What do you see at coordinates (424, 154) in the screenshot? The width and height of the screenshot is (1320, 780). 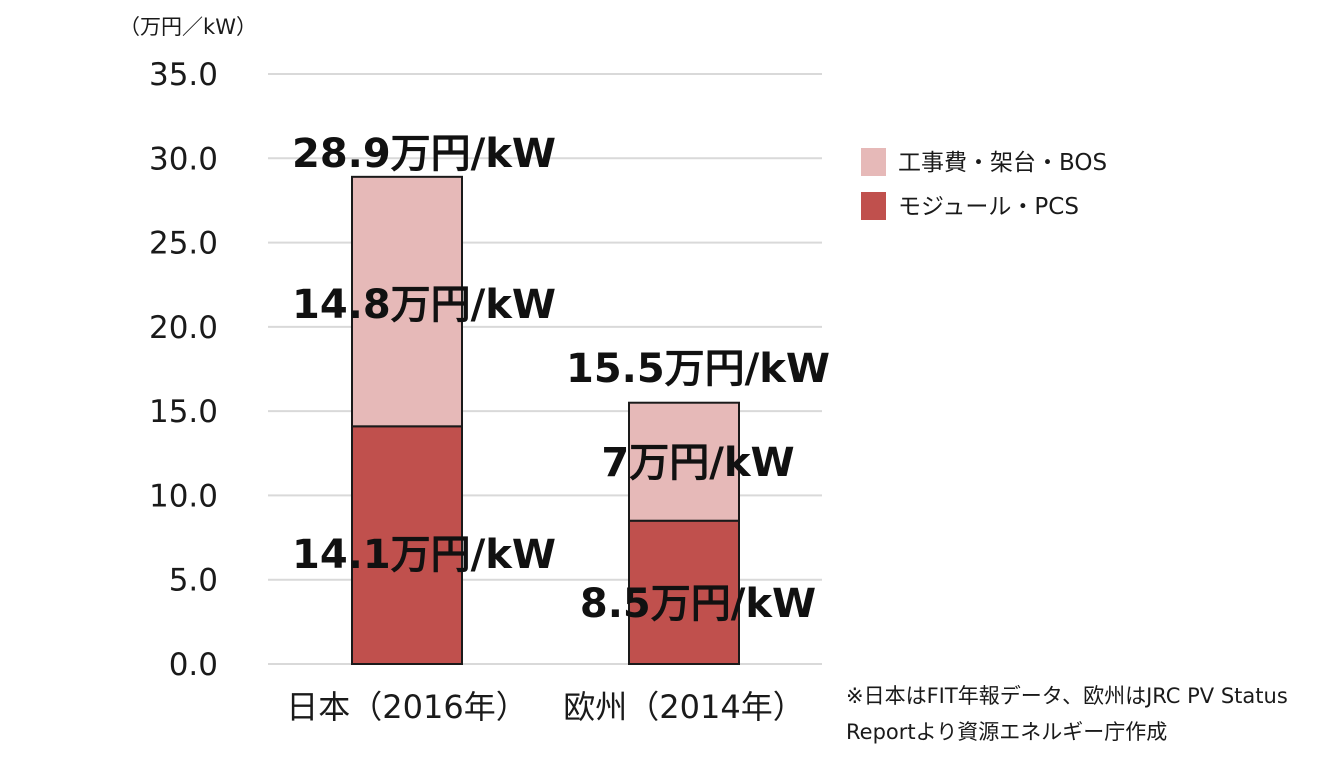 I see `data-label-total: 28.9万円/kW` at bounding box center [424, 154].